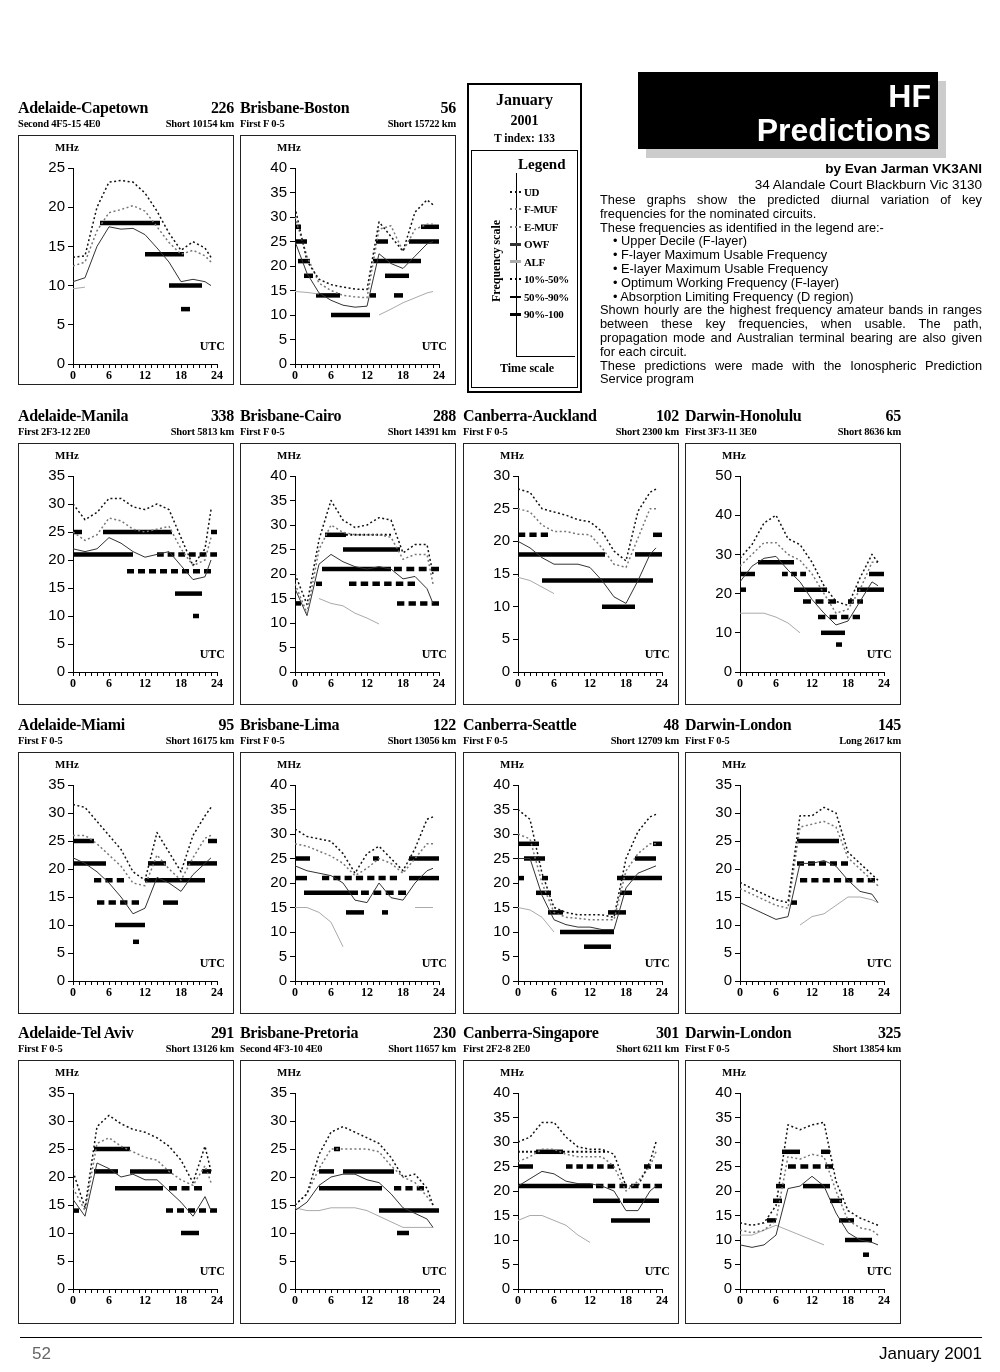  I want to click on text: Short 15722 km, so click(421, 123).